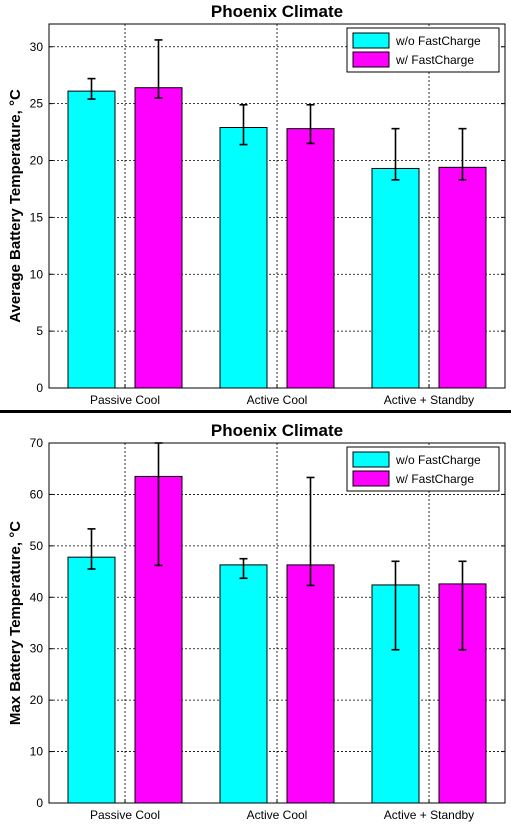  I want to click on y-tick-label: 70, so click(37, 443).